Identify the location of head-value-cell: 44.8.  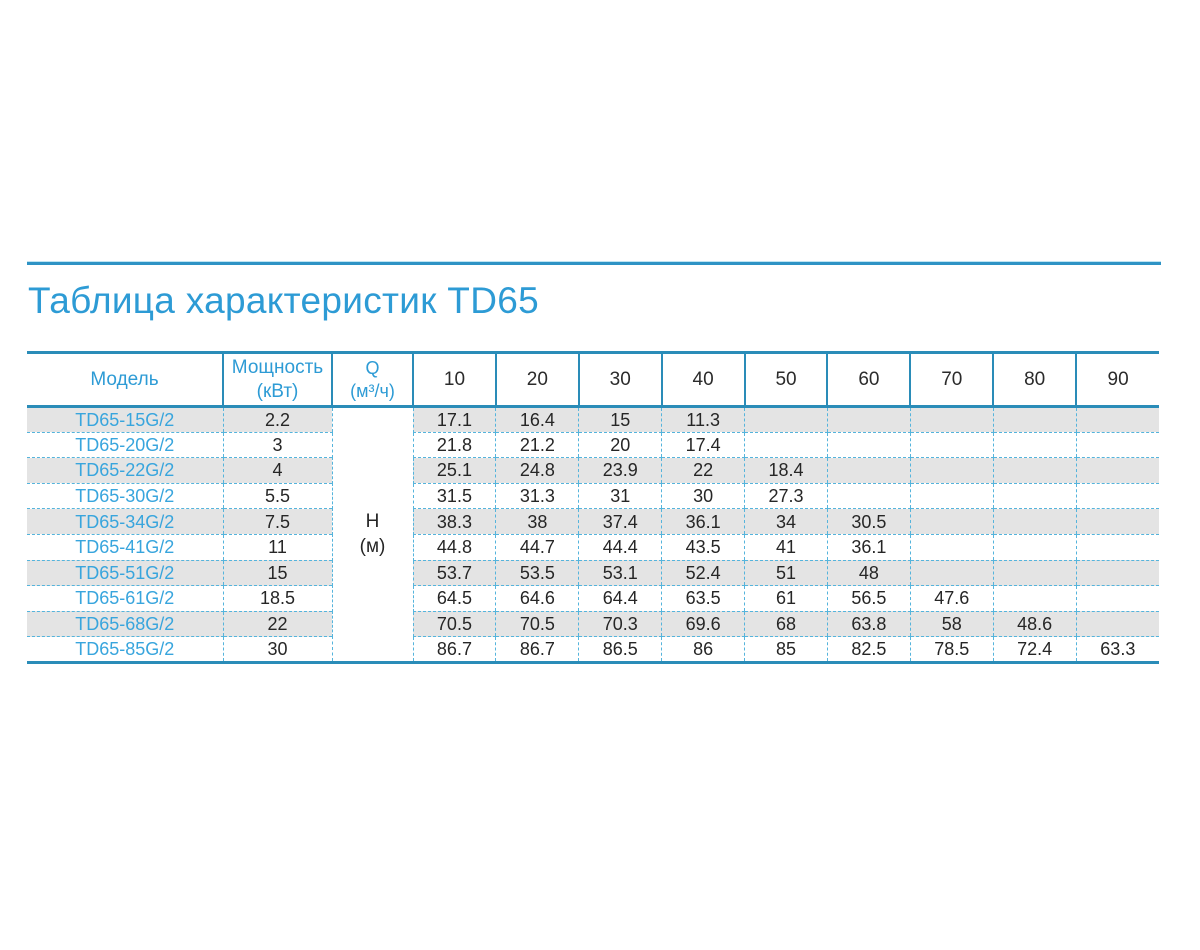
(454, 547).